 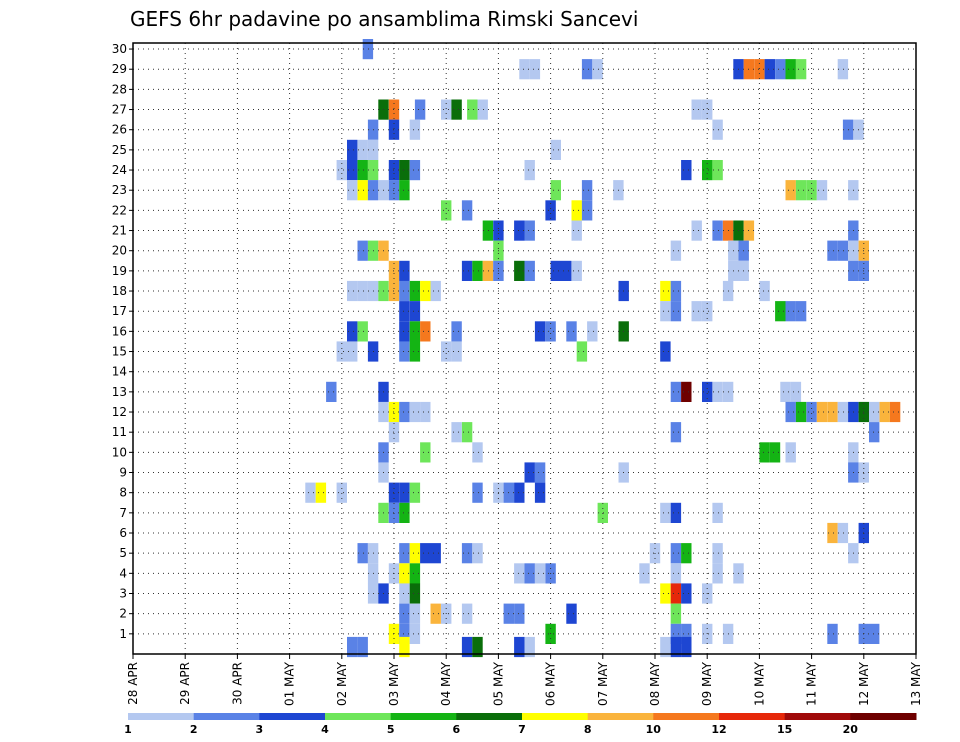 What do you see at coordinates (119, 251) in the screenshot?
I see `y-tick-label: 20` at bounding box center [119, 251].